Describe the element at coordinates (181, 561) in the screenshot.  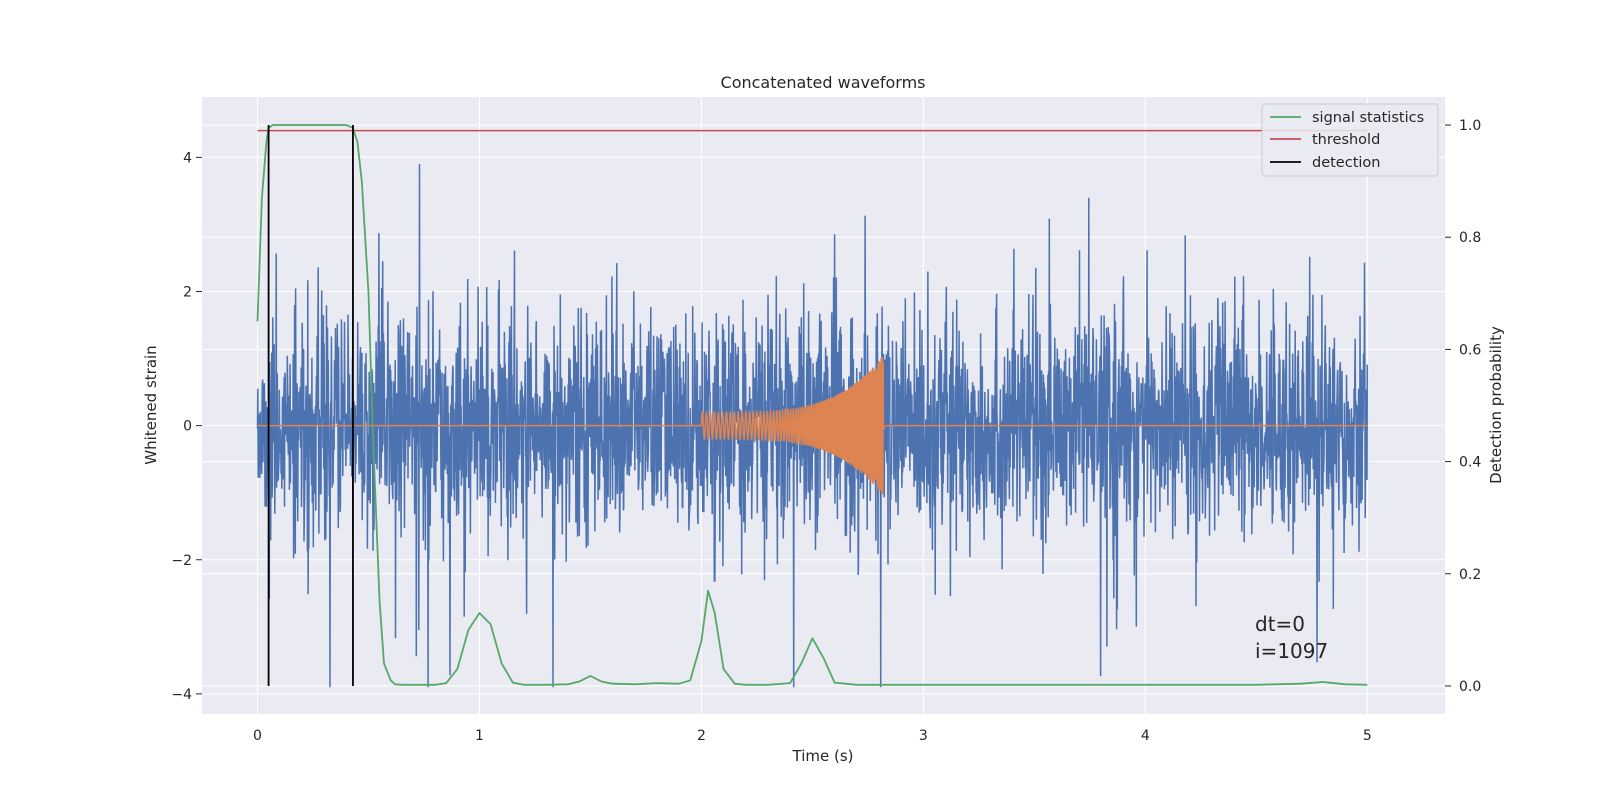
I see `y-tick-label: −2` at that location.